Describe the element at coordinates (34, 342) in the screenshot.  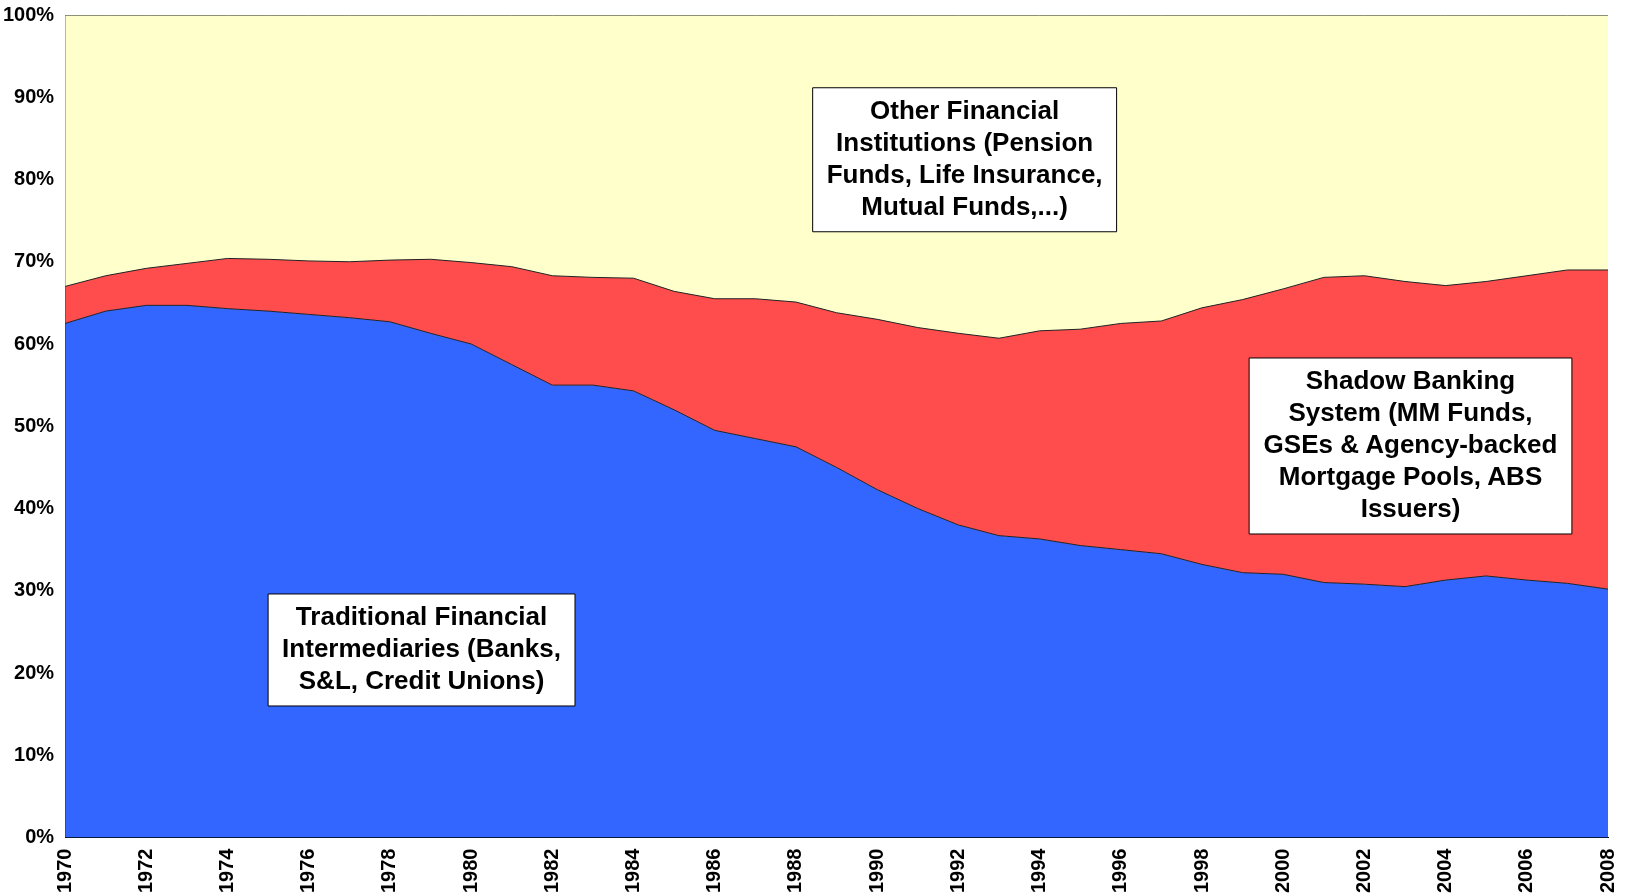
I see `y-tick-label: 60%` at that location.